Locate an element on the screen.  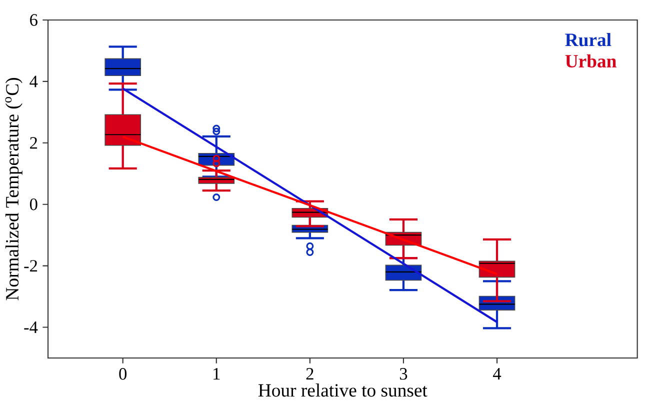
y-tick-label: -2 is located at coordinates (31, 266).